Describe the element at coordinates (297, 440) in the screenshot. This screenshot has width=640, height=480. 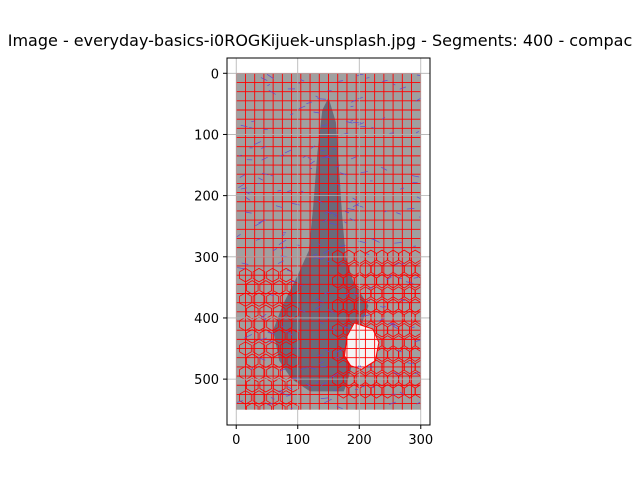
I see `x-tick-label: 100` at that location.